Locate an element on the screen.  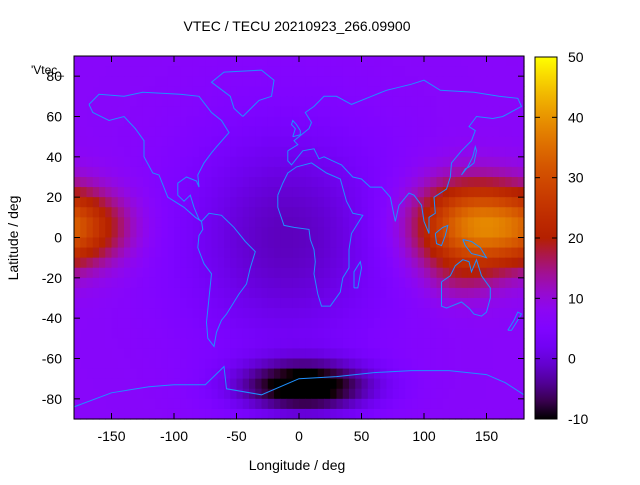
x-axis-label: Longitude / deg is located at coordinates (297, 465).